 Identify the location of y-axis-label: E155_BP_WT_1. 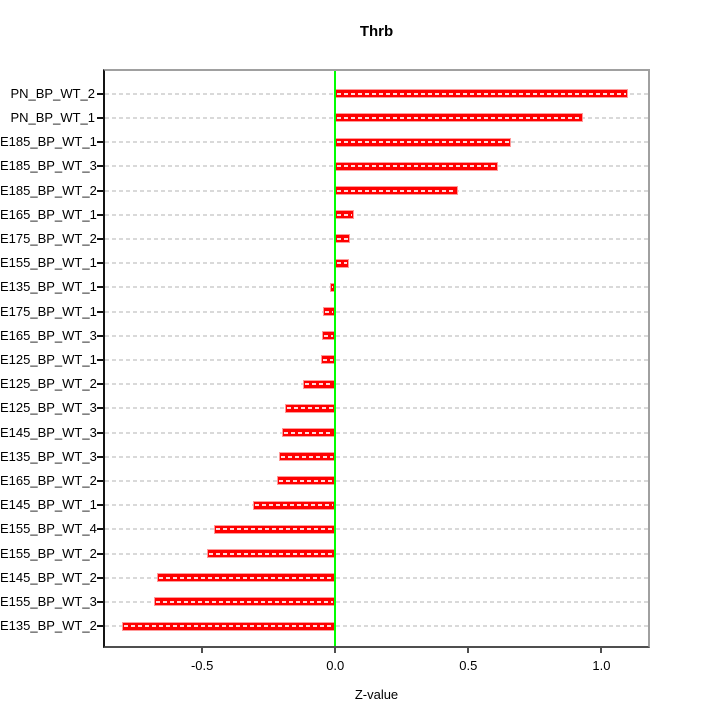
(48, 263).